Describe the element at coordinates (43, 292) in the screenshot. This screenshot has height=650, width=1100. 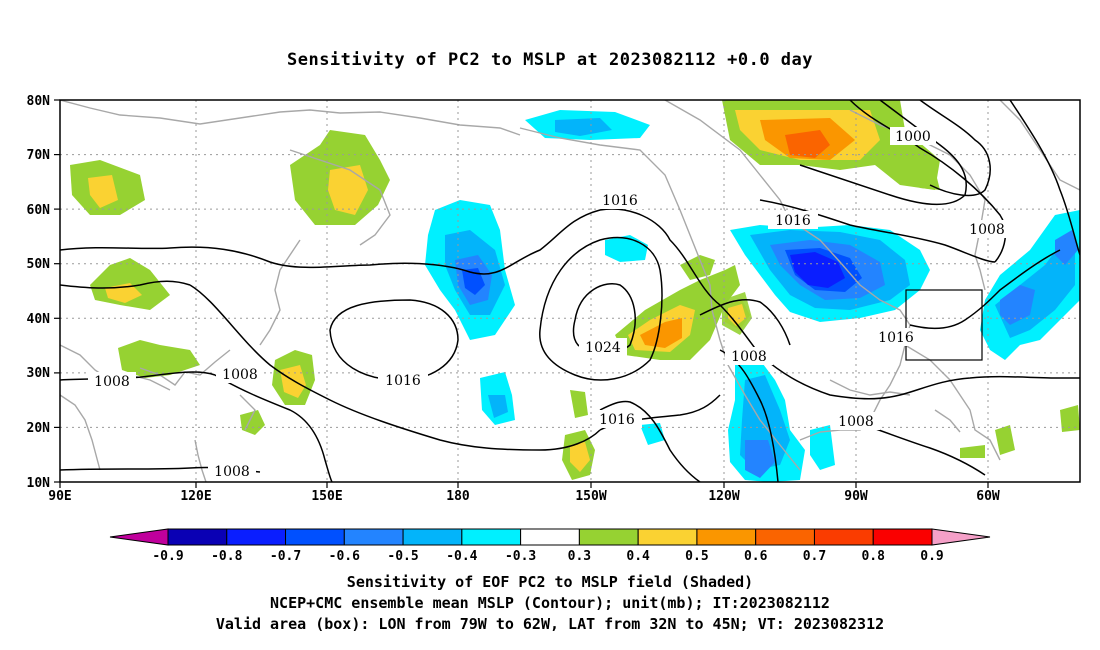
I see `latitude-axis: 80N 70N 60N 50N 40N 30N 20N 10N` at that location.